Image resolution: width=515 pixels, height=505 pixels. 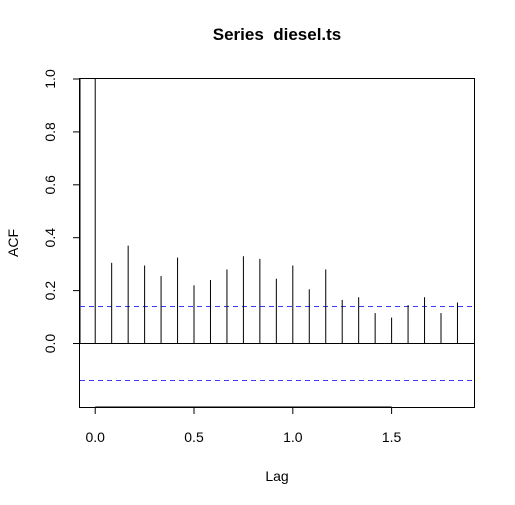 What do you see at coordinates (95, 437) in the screenshot?
I see `x-tick-label: 0.0` at bounding box center [95, 437].